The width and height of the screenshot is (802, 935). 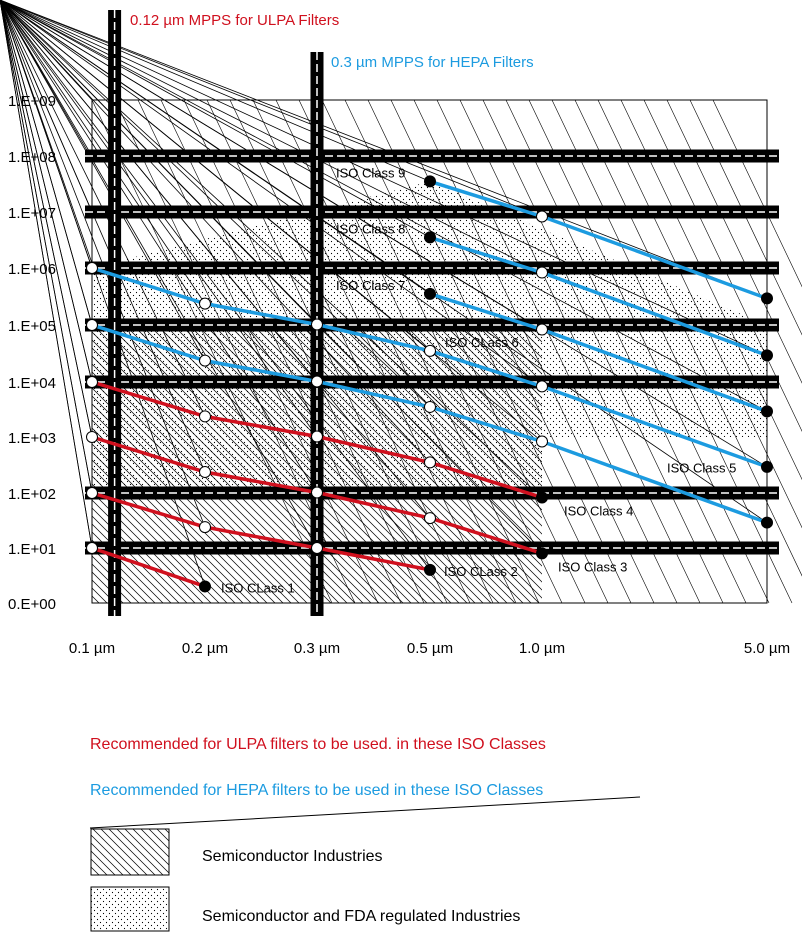 I want to click on x-tick-label: 0.2 µm, so click(x=205, y=648).